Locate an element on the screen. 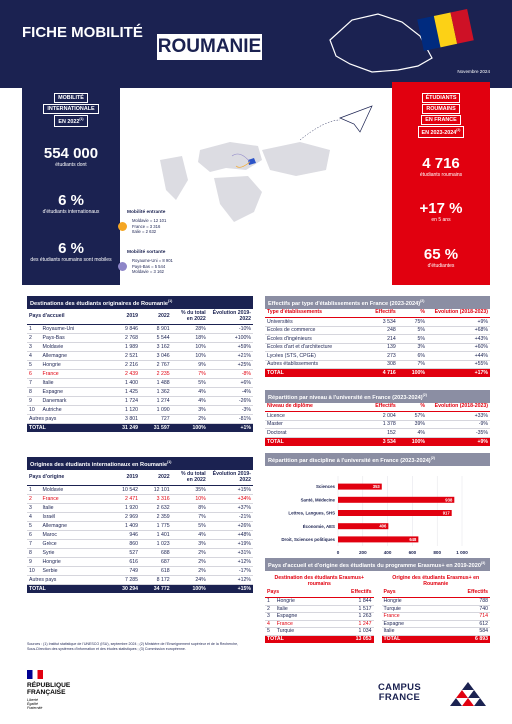 The image size is (512, 724). country-name: ROUMANIE is located at coordinates (209, 46).